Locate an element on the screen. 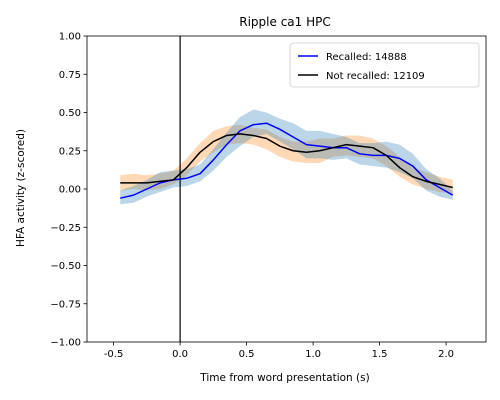 The width and height of the screenshot is (500, 400). series-1-line is located at coordinates (286, 161).